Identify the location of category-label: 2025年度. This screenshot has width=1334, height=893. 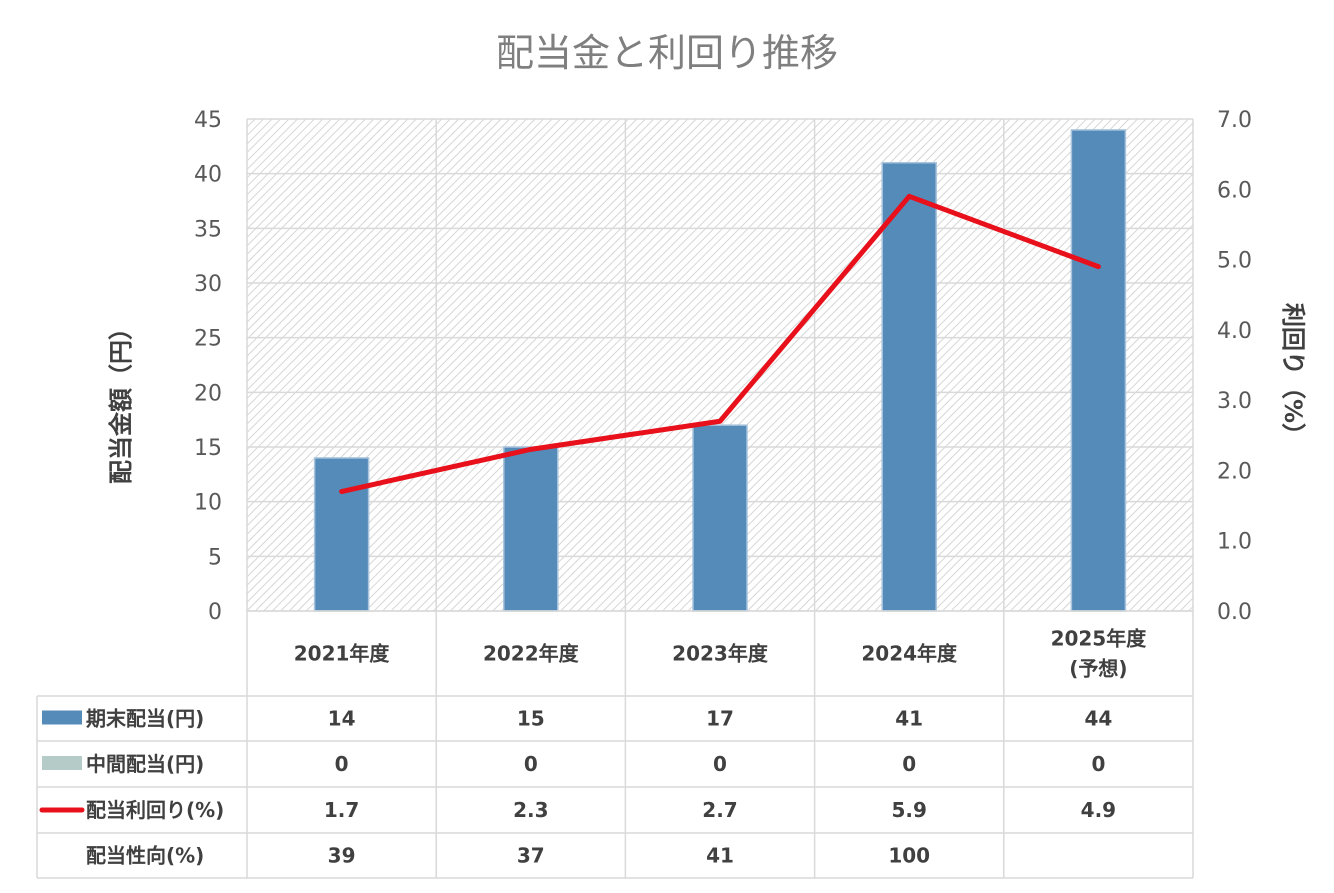
(1099, 639).